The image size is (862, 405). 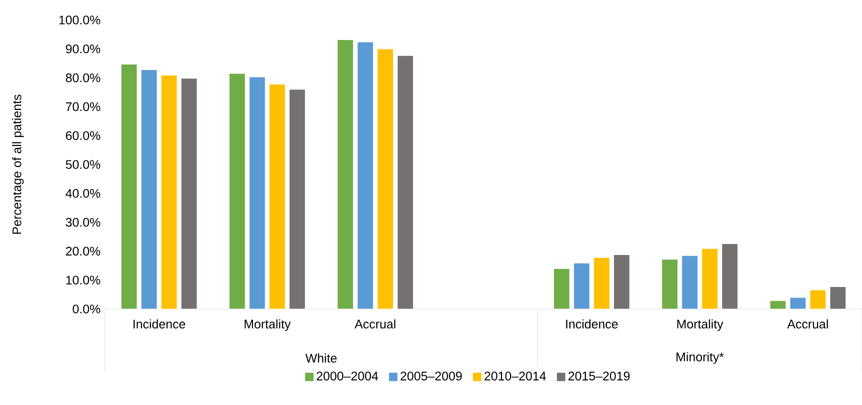 I want to click on y-tick-label: 50.0%, so click(x=83, y=164).